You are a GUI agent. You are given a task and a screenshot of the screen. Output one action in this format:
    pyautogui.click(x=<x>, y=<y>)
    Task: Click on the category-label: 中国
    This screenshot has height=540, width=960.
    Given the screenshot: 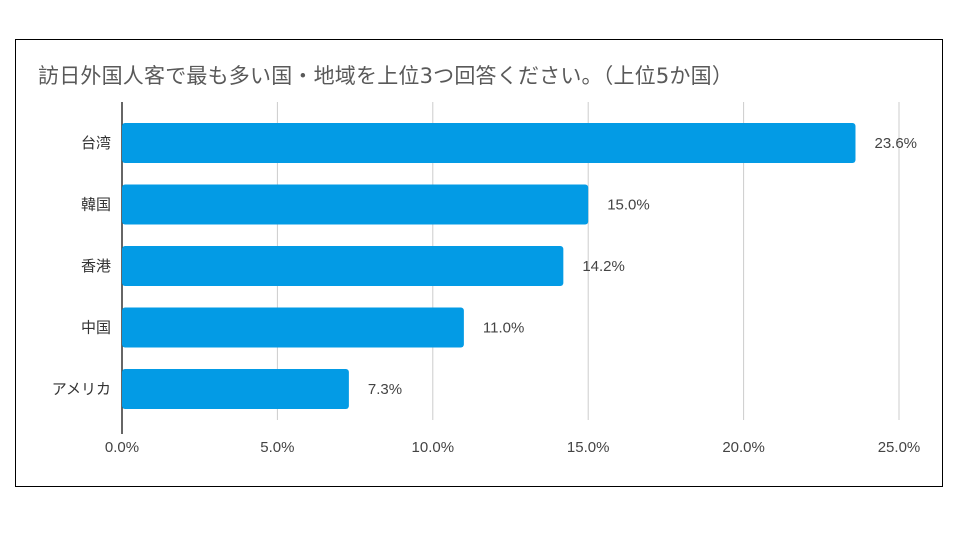 What is the action you would take?
    pyautogui.click(x=96, y=328)
    